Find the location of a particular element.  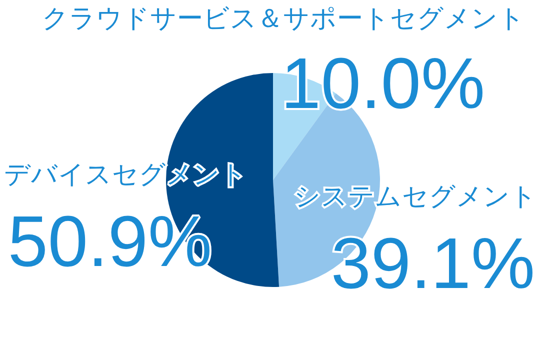

slice-label: クラウドサービス＆サポートセグメント is located at coordinates (283, 19).